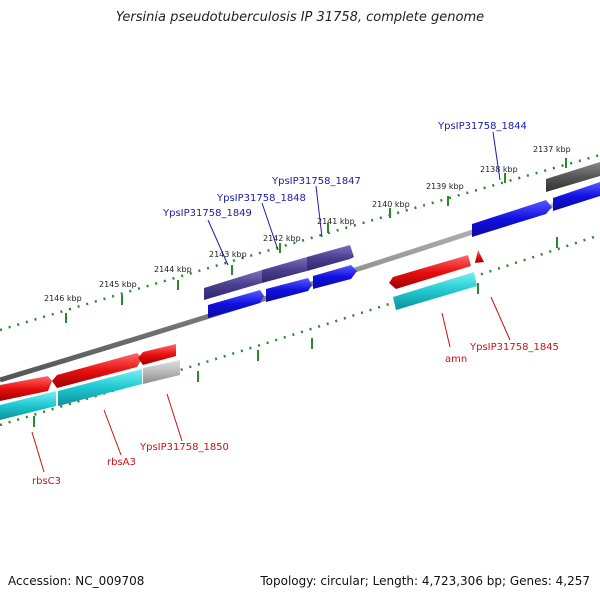  I want to click on scale-label-2145: 2145 kbp, so click(118, 284).